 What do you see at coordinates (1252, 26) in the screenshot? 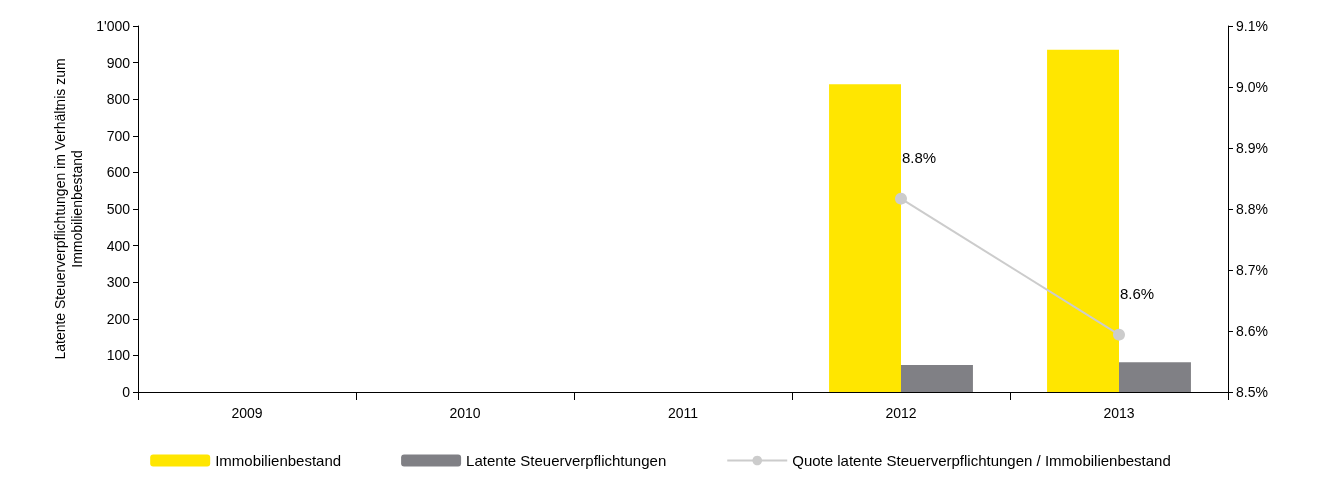
I see `y2-tick-label: 9.1%` at bounding box center [1252, 26].